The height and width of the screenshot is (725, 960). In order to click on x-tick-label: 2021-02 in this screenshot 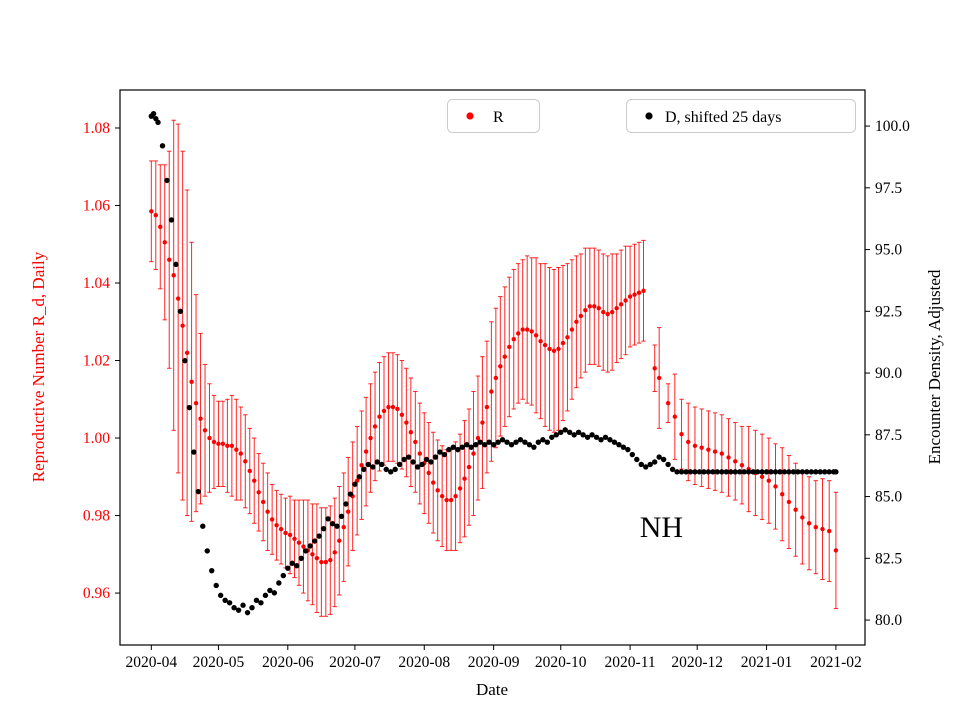, I will do `click(836, 662)`.